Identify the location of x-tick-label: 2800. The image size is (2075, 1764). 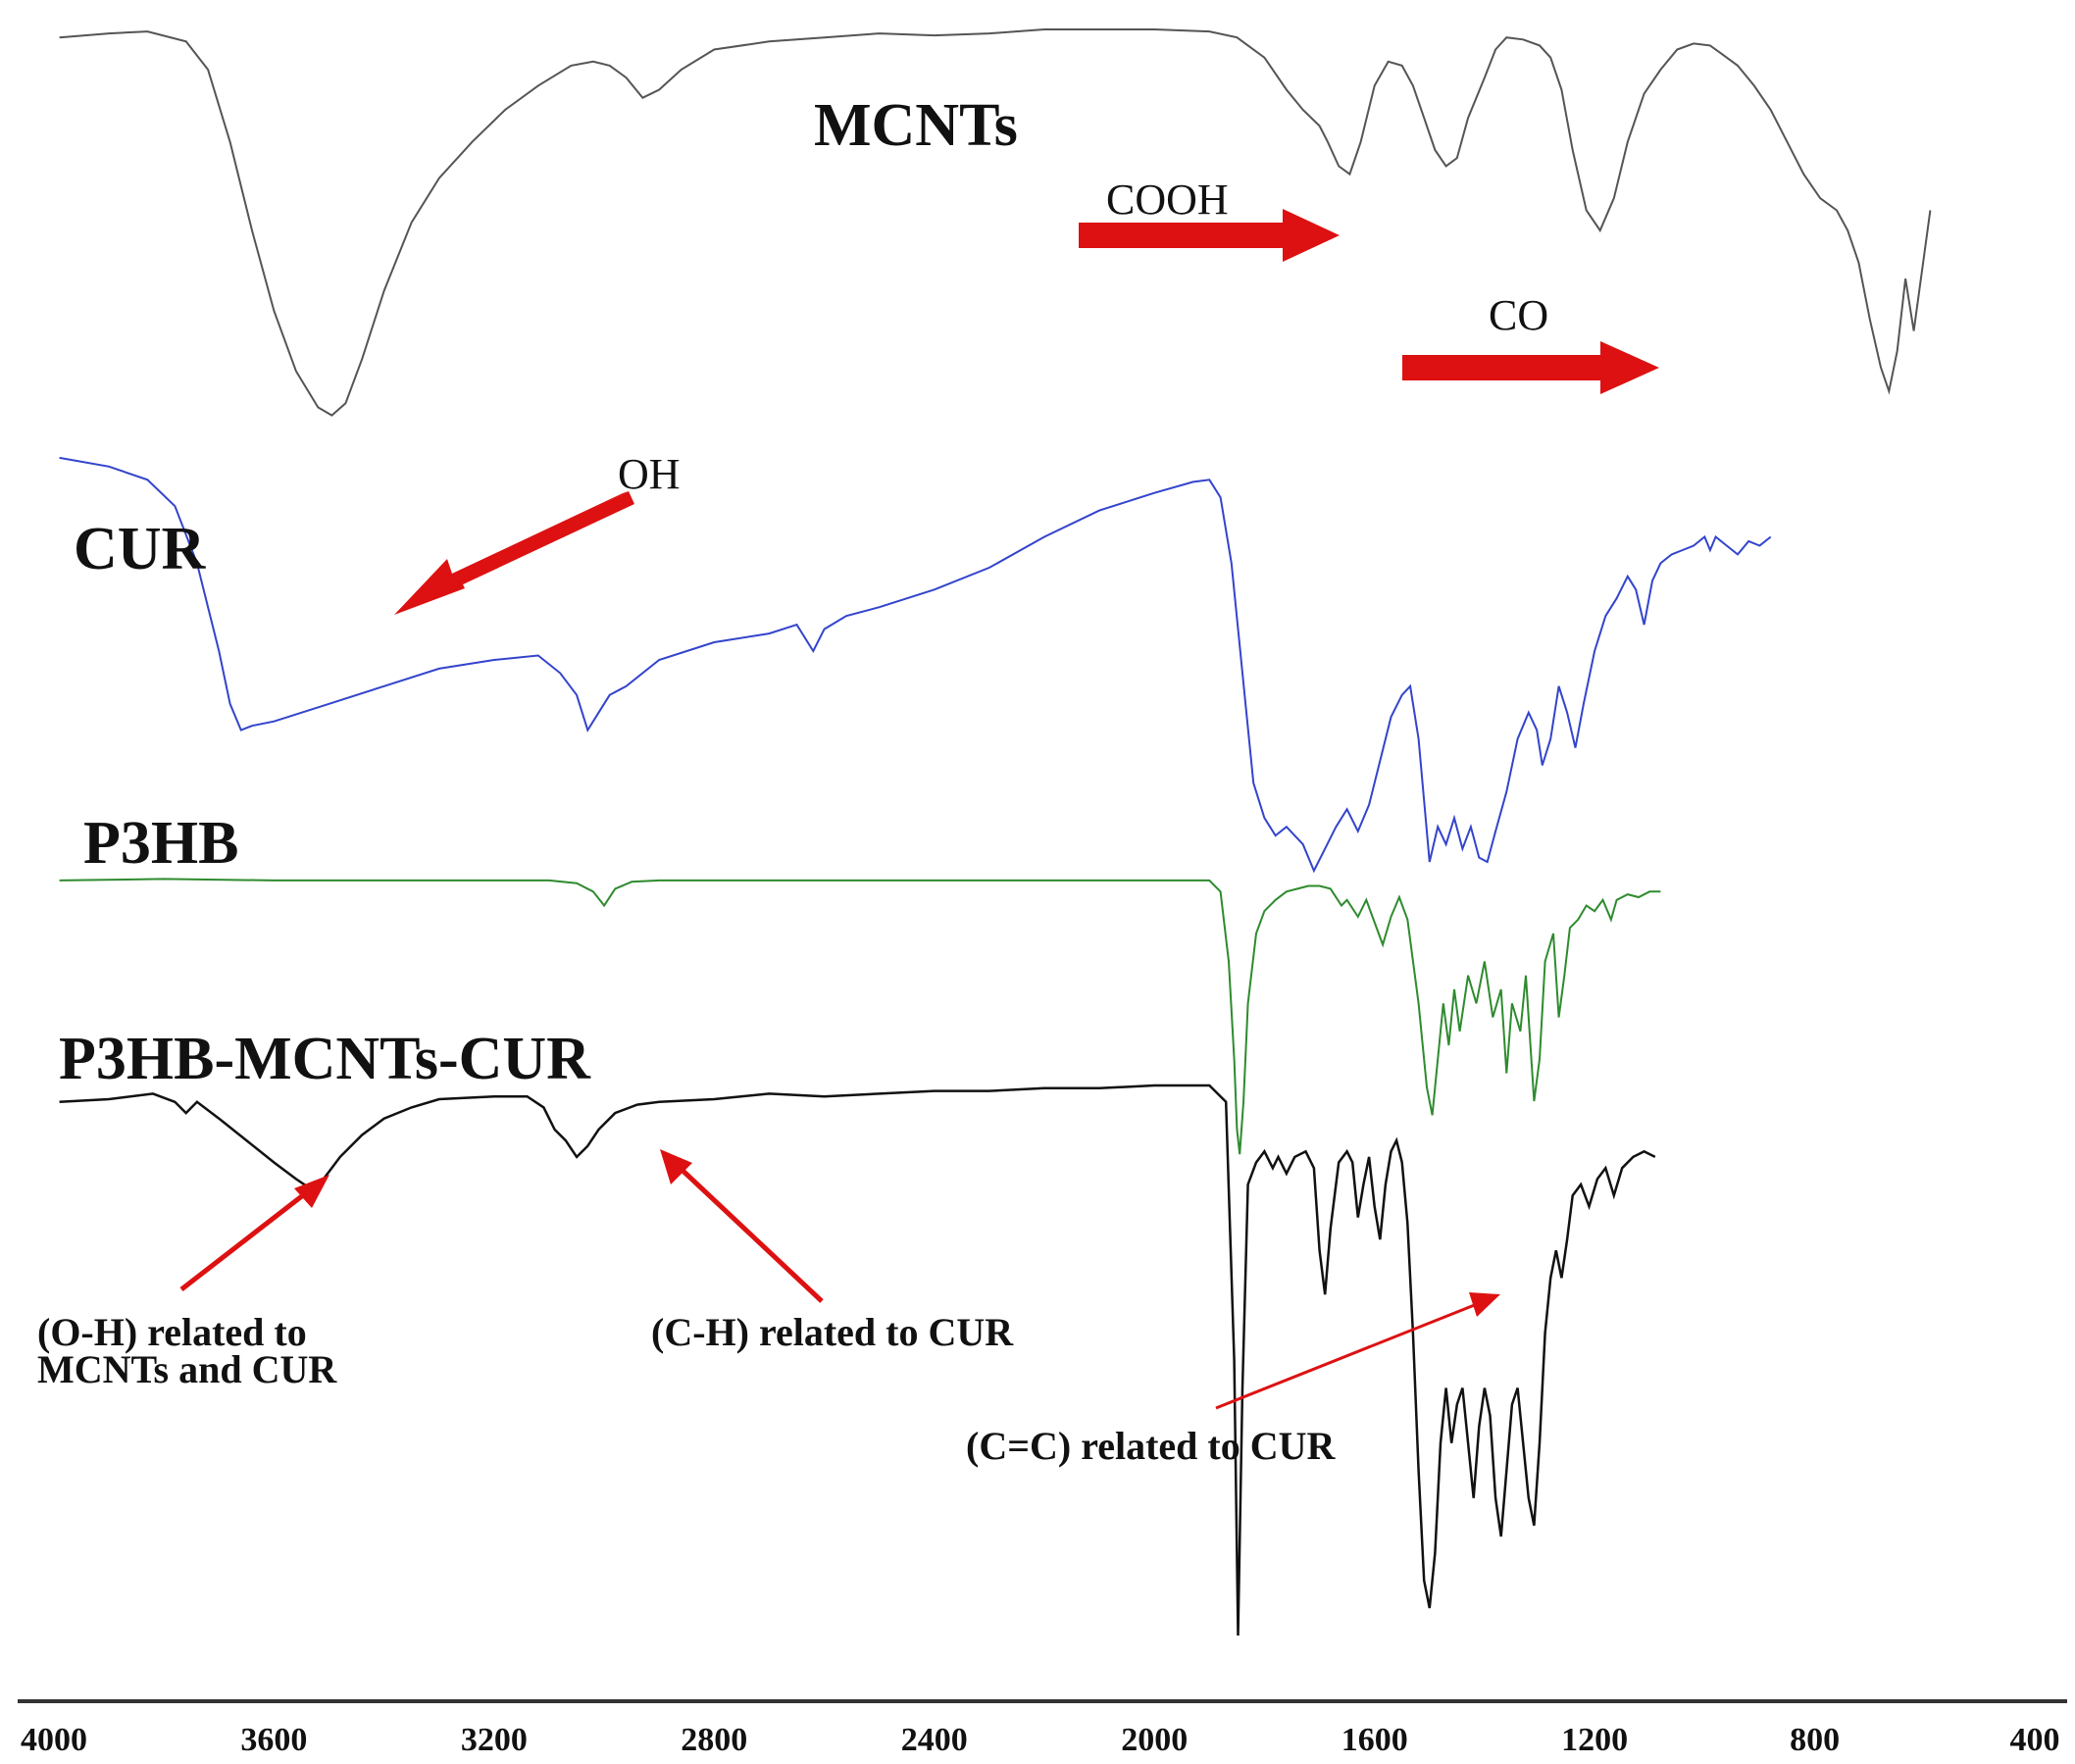
(714, 1740).